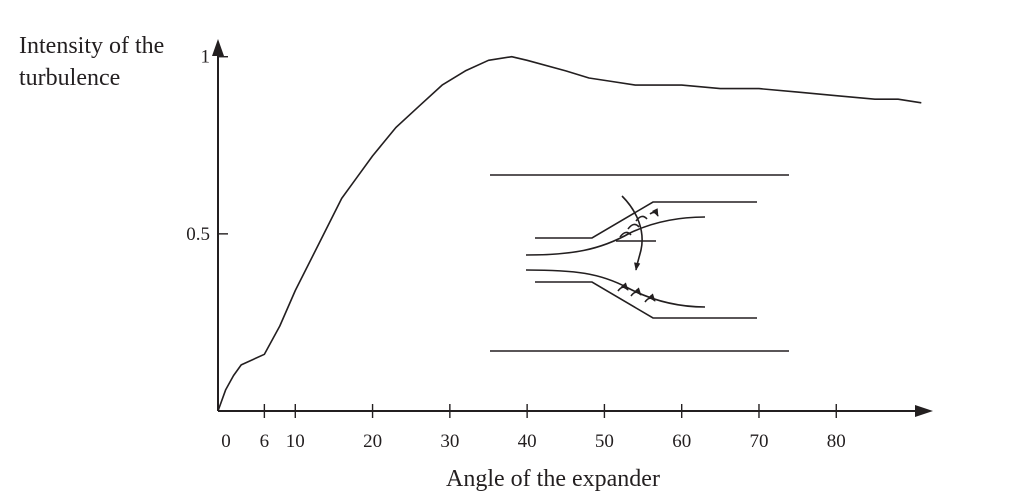  What do you see at coordinates (91, 46) in the screenshot?
I see `y-axis-title-line-1: Intensity of the` at bounding box center [91, 46].